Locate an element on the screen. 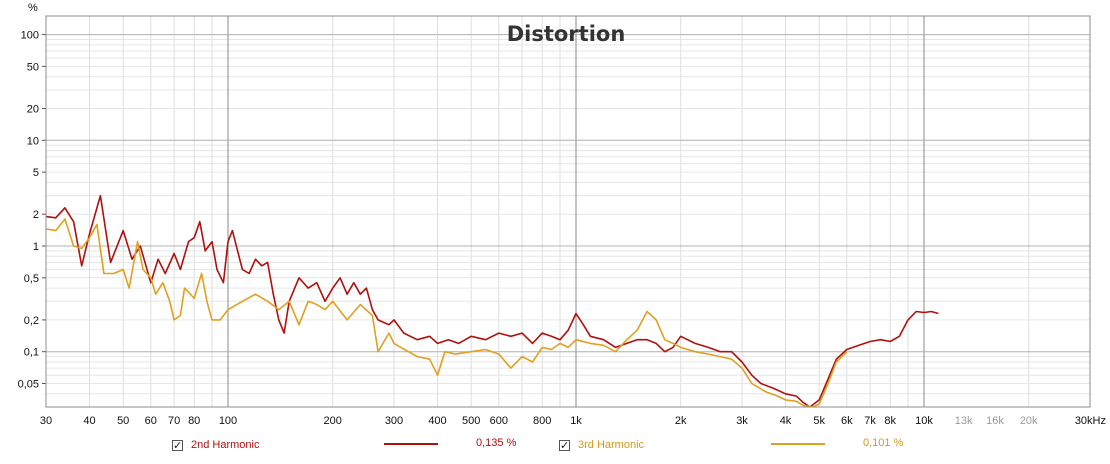  x-tick-label: 3k is located at coordinates (742, 421).